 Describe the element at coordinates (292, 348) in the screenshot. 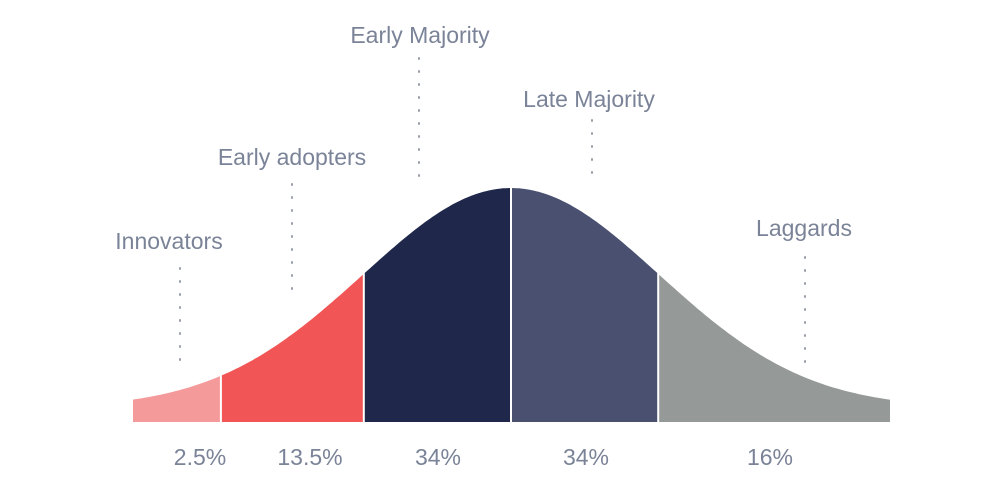

I see `curve-segment-early-adopters` at that location.